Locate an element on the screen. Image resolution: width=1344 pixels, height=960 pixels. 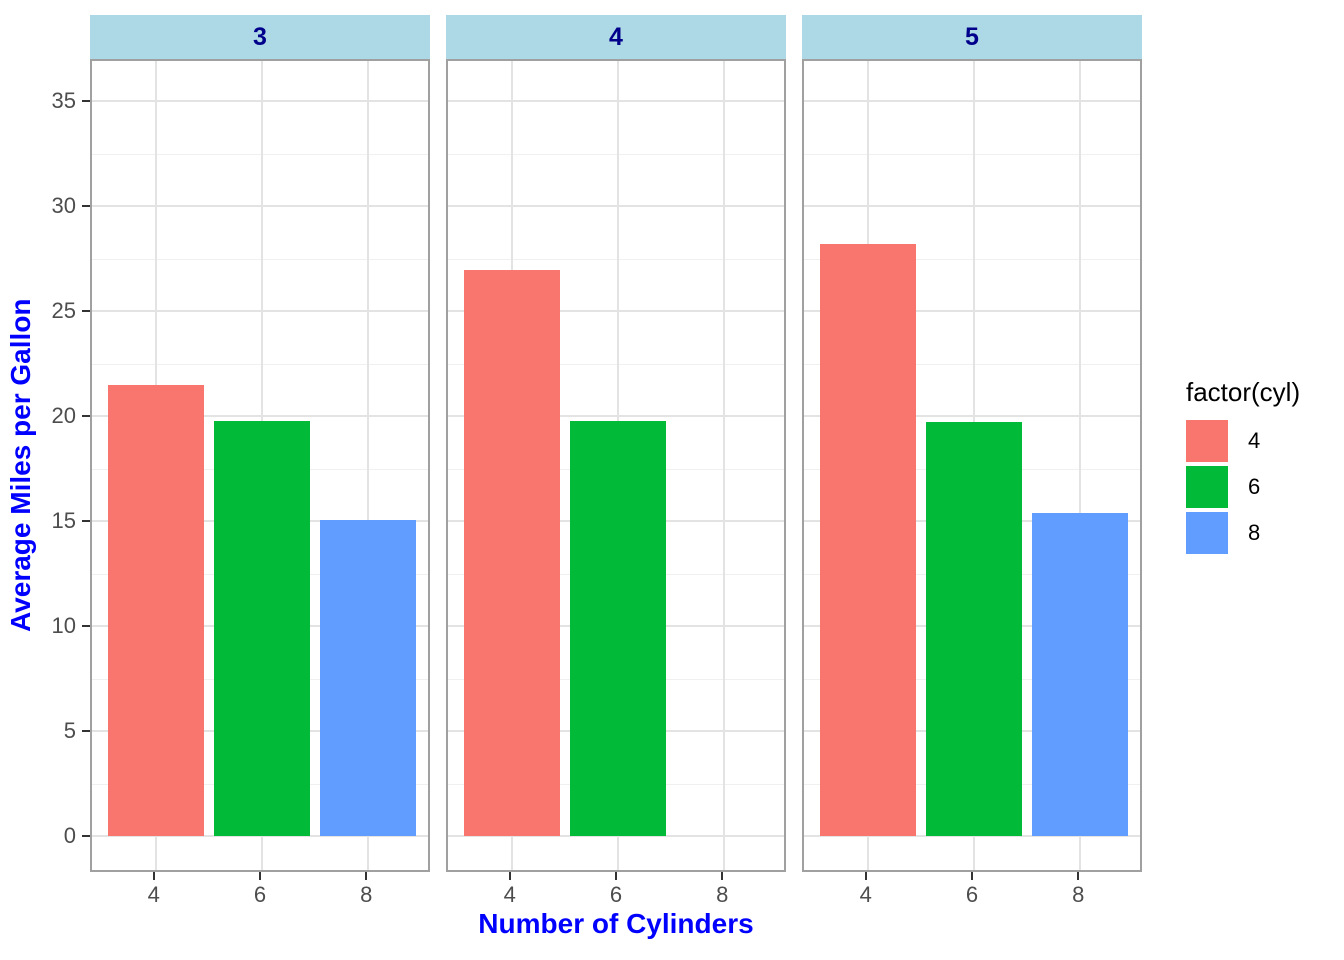
bar-facet5-cyl4 is located at coordinates (867, 539).